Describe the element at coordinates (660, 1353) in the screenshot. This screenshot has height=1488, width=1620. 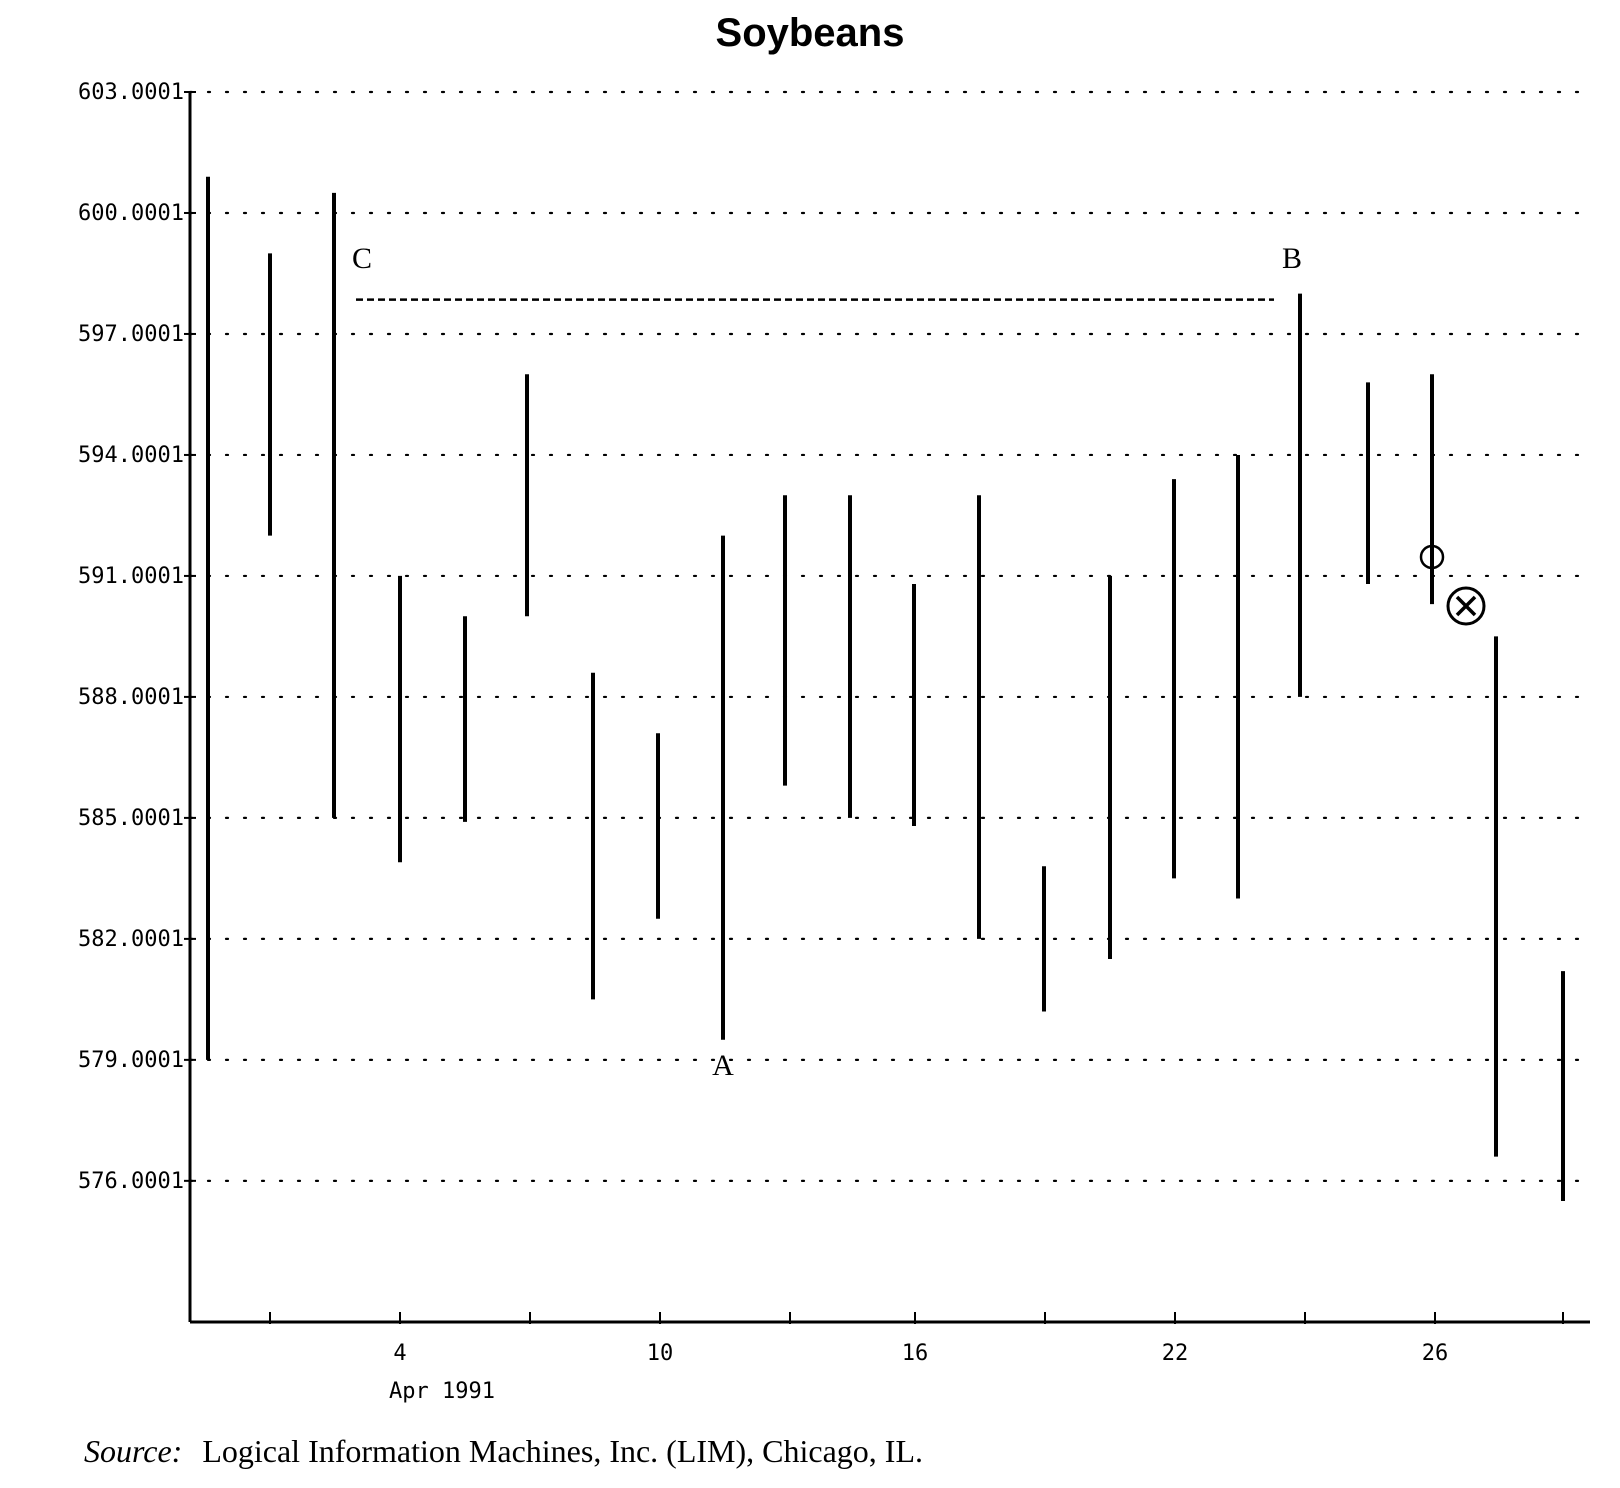
I see `x-tick-label: 10` at that location.